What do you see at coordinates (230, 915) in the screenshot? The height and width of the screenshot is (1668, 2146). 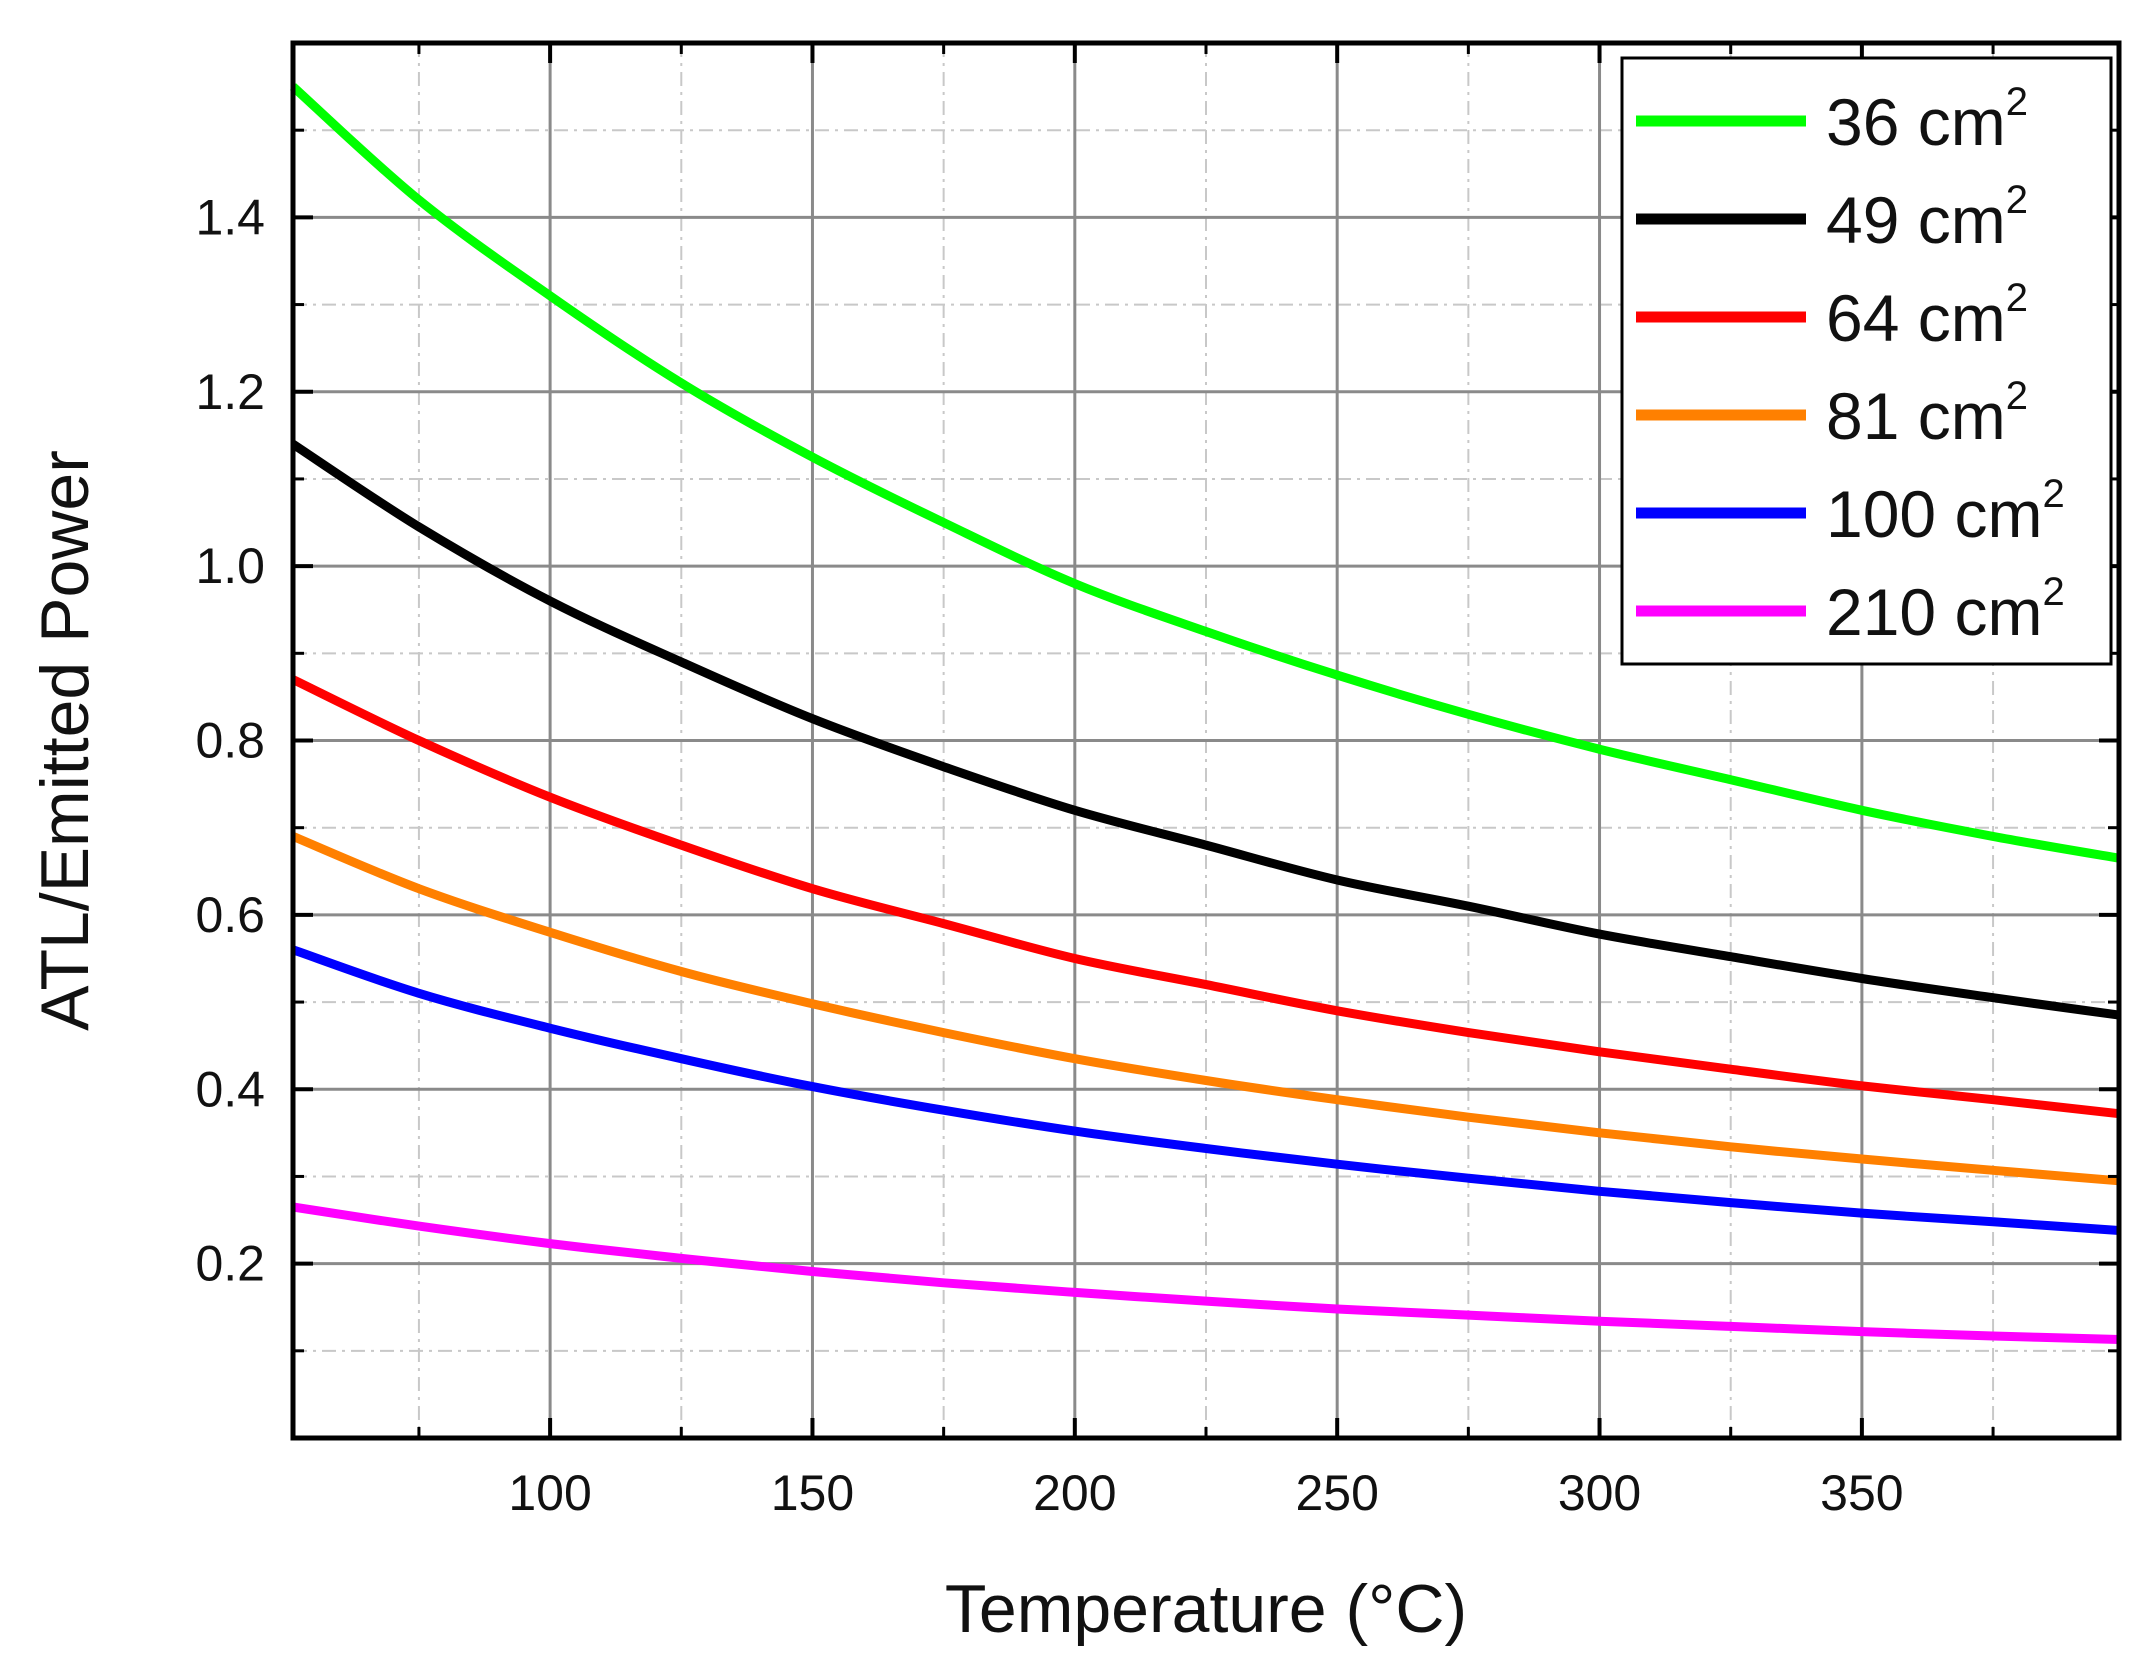 I see `y-tick-label: 0.6` at bounding box center [230, 915].